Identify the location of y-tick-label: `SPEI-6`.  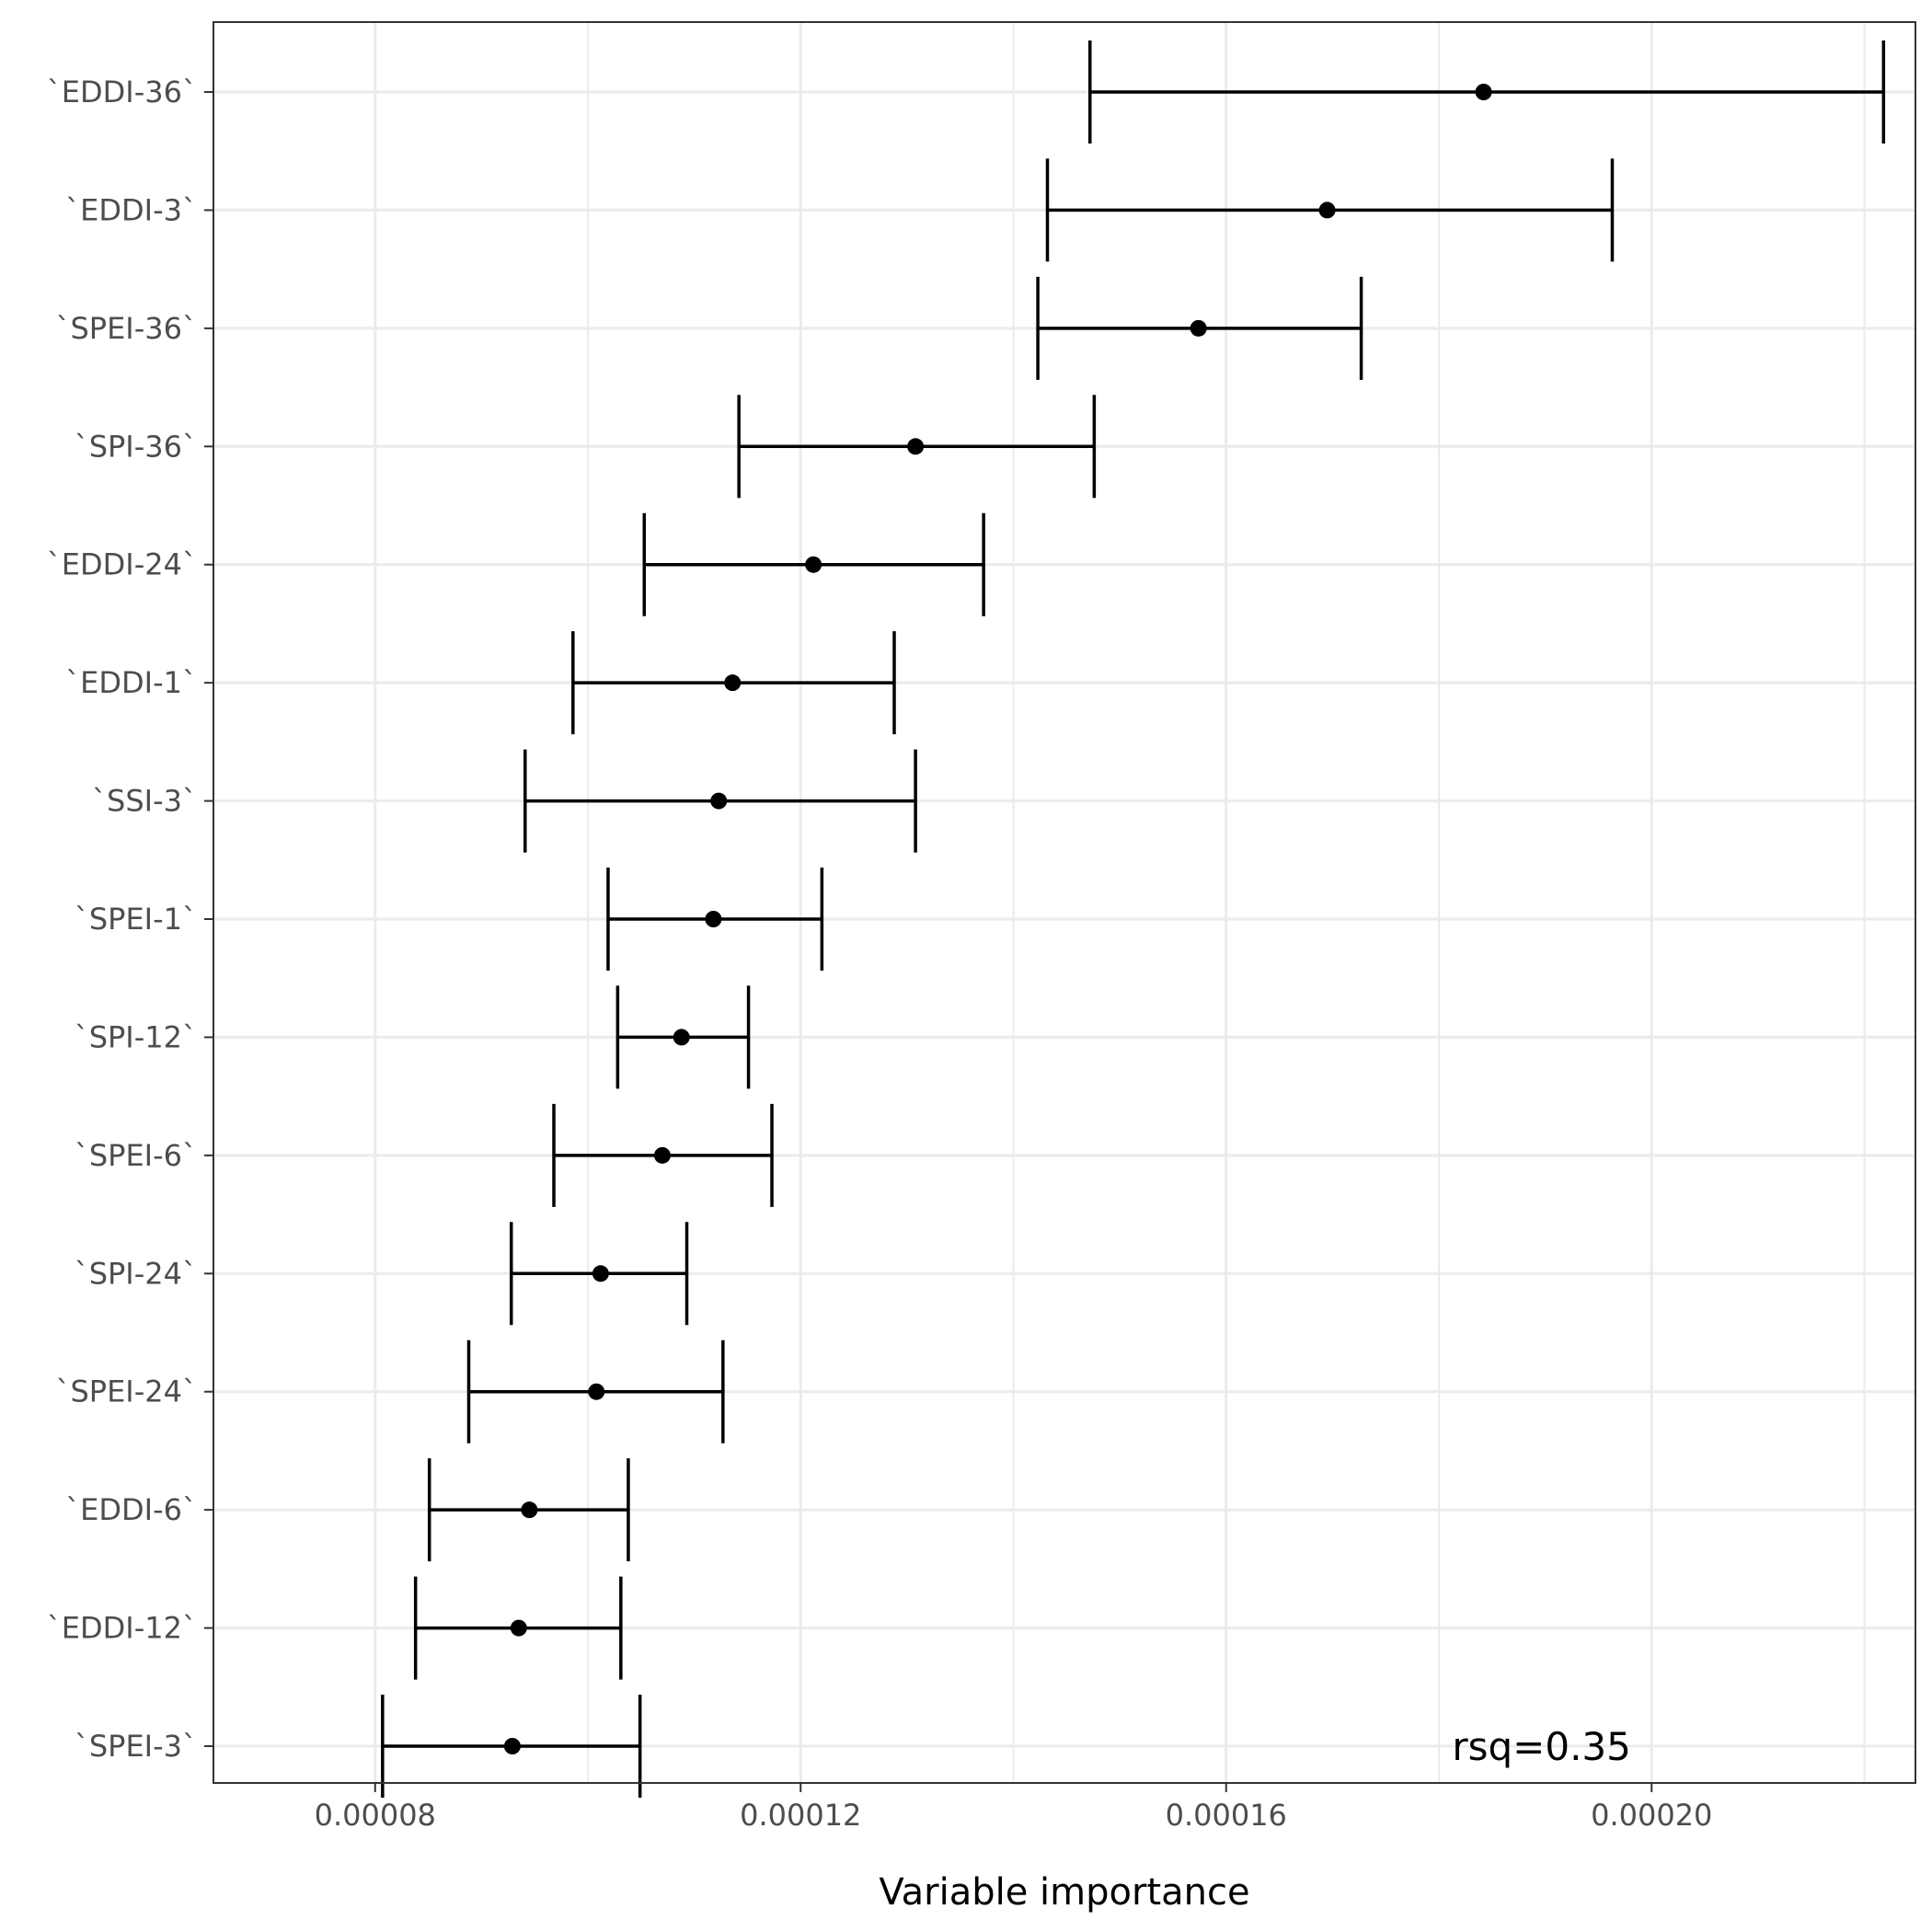
(136, 1155).